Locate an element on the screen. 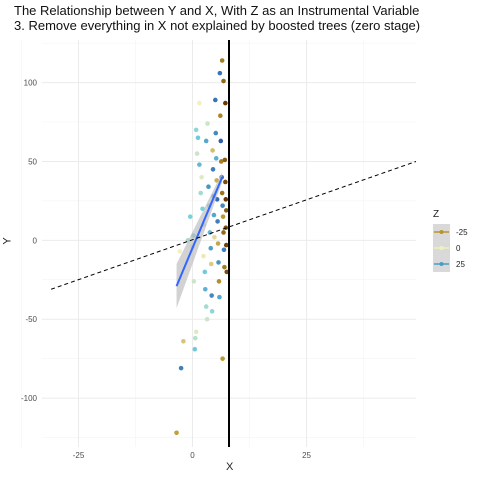 This screenshot has height=480, width=480. fit-line is located at coordinates (199, 231).